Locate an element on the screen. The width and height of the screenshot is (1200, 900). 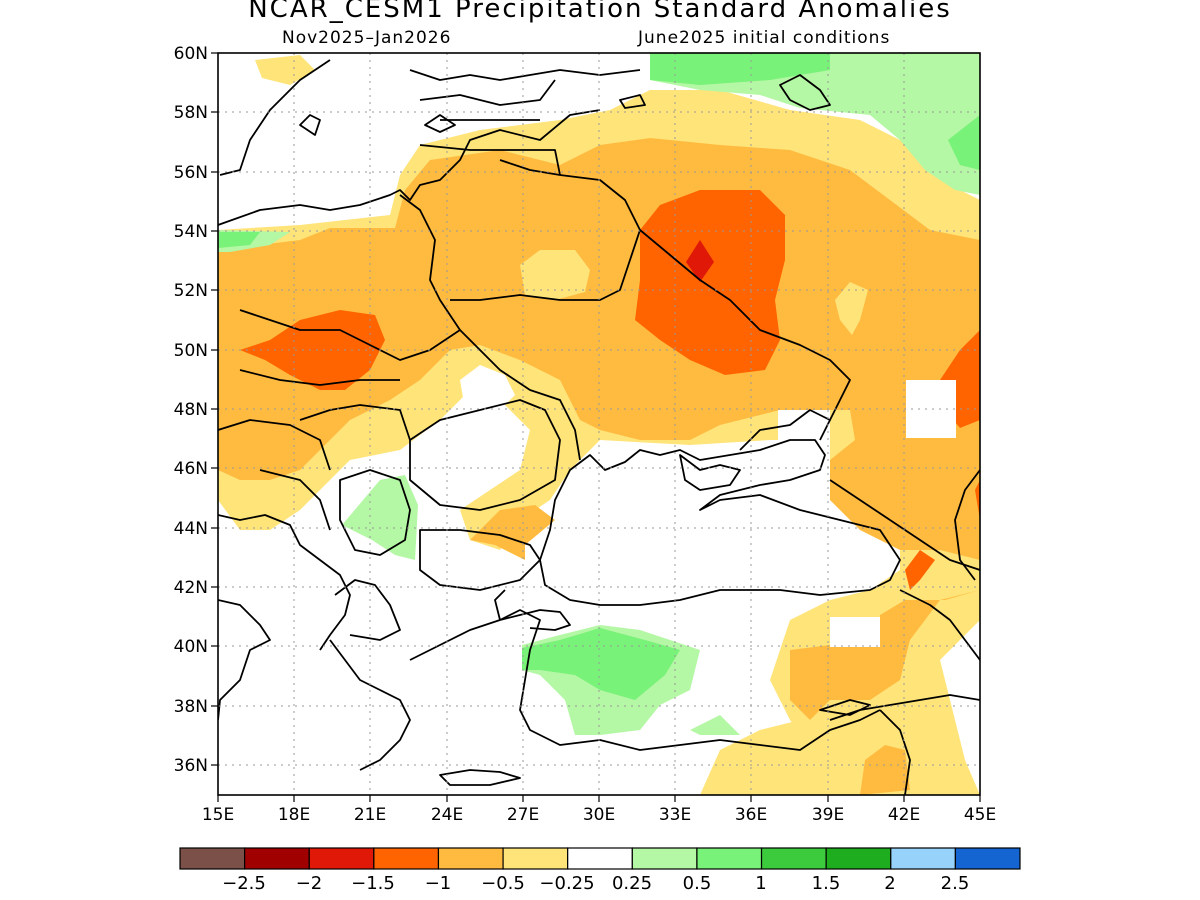
coastline-marmara is located at coordinates (535, 620).